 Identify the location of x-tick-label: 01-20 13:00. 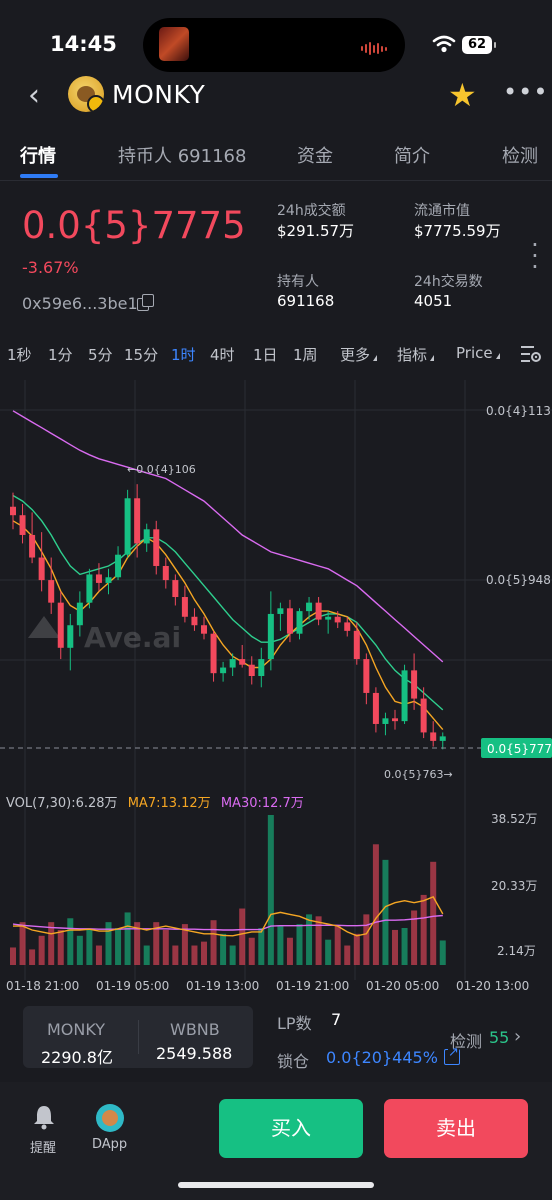
(492, 986).